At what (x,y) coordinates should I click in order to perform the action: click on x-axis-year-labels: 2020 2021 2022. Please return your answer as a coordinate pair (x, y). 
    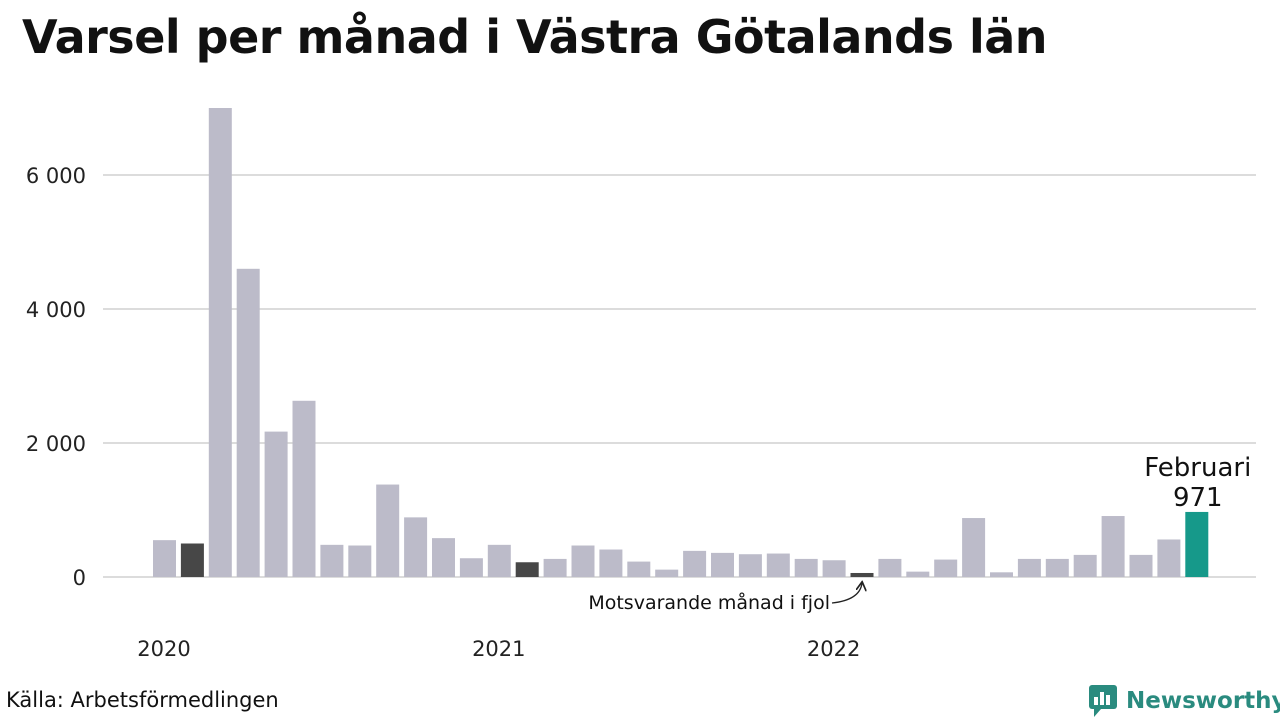
    Looking at the image, I should click on (498, 649).